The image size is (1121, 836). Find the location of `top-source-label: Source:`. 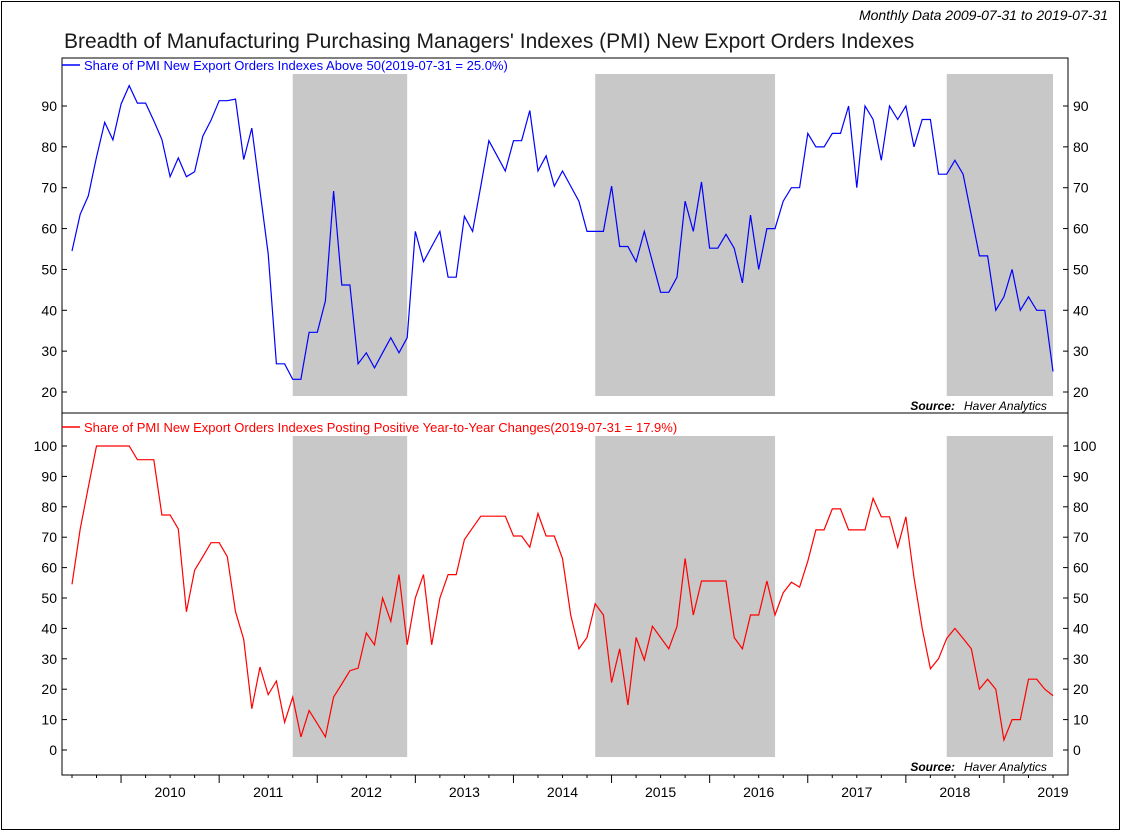

top-source-label: Source: is located at coordinates (932, 406).